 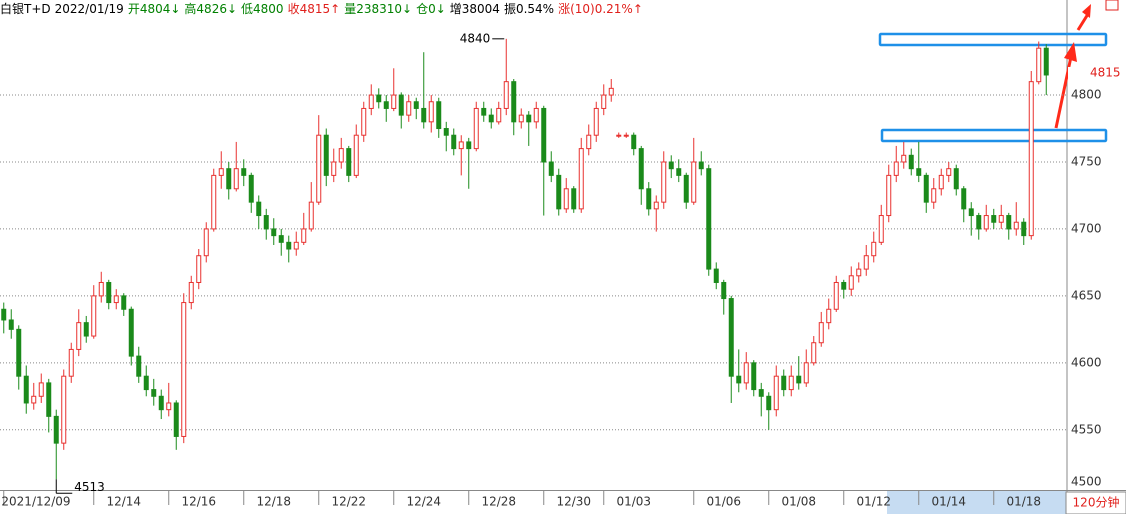 I want to click on last-price-label: 4815, so click(x=1105, y=72).